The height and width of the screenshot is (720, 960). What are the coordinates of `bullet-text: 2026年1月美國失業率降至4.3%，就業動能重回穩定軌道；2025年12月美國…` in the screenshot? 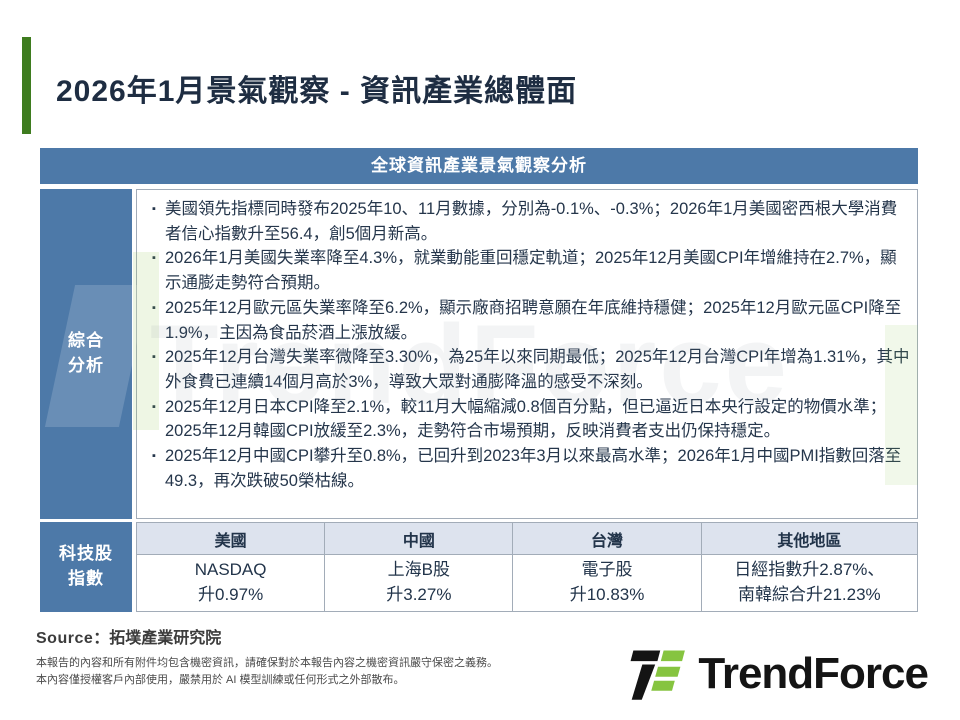 It's located at (531, 271).